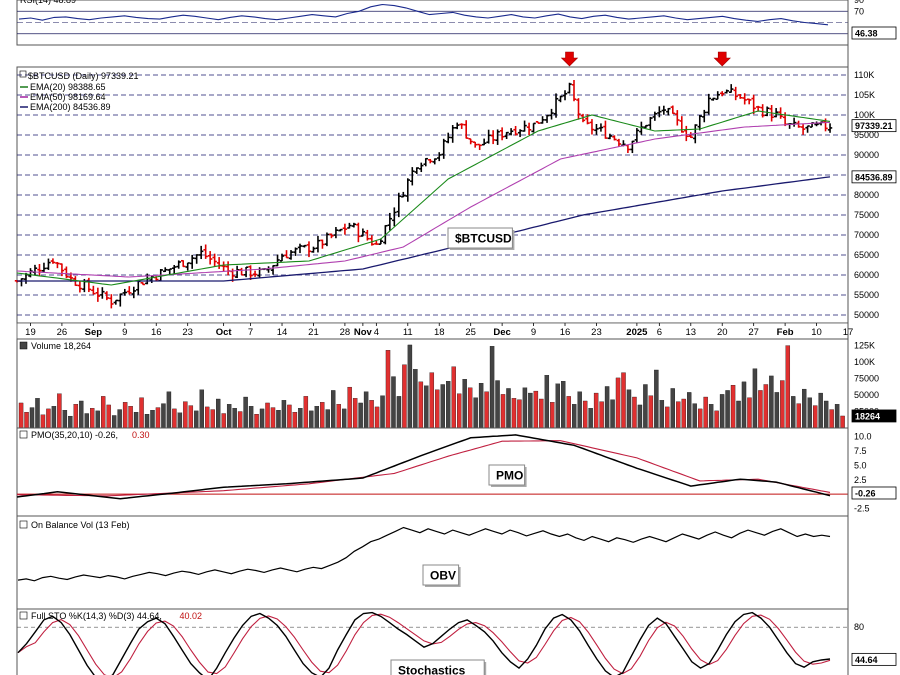  Describe the element at coordinates (94, 332) in the screenshot. I see `x-tick-label: Sep` at that location.